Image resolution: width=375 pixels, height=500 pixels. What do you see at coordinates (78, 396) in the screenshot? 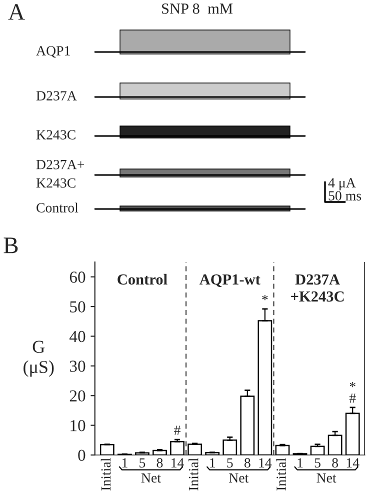
I see `y-tick-label: 20` at bounding box center [78, 396].